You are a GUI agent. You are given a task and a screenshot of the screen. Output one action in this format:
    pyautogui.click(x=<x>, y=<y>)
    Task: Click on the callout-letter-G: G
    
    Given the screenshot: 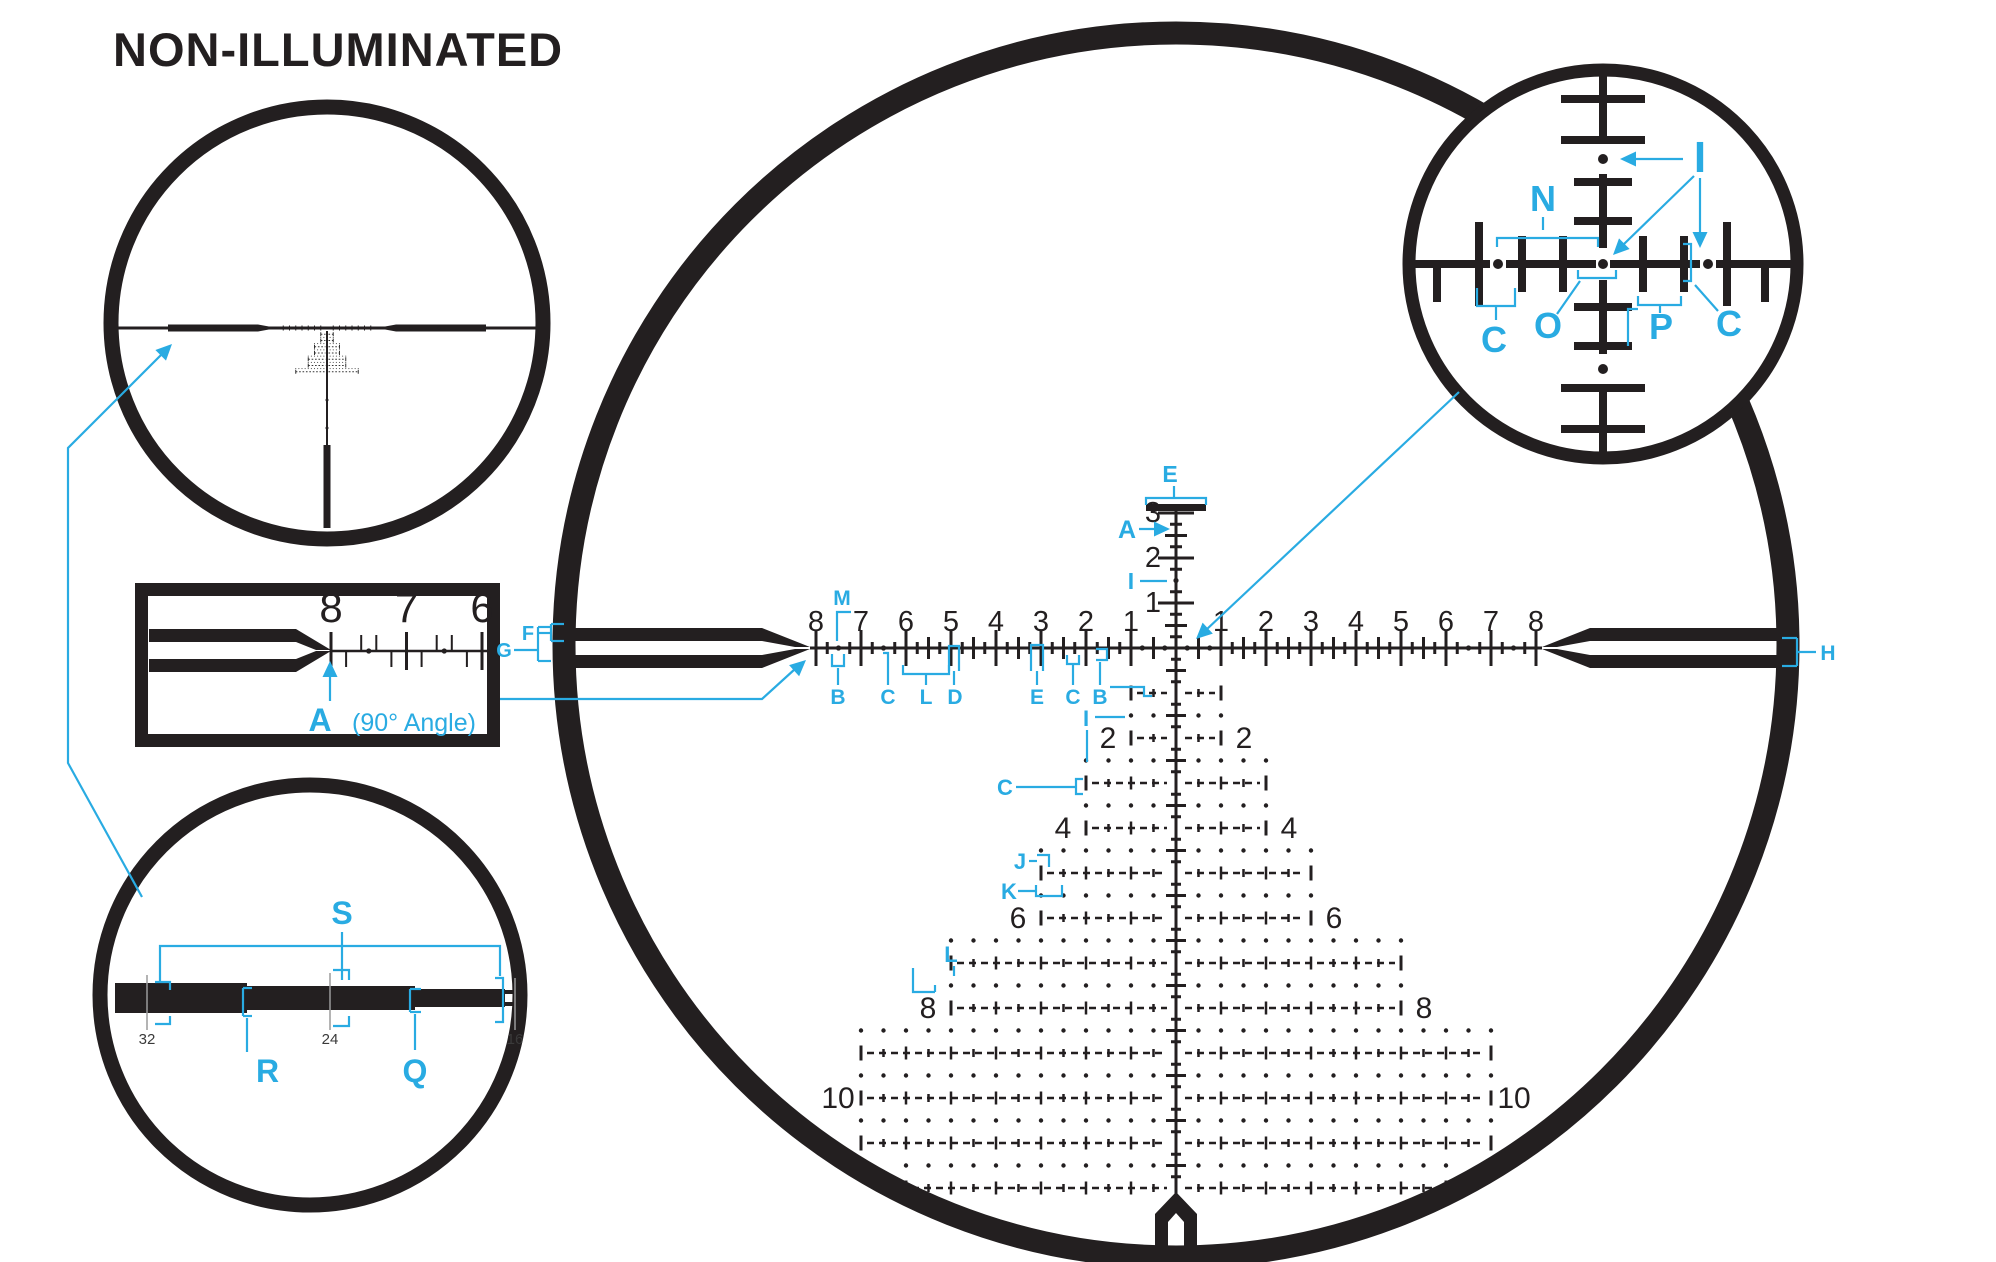 What is the action you would take?
    pyautogui.click(x=504, y=651)
    